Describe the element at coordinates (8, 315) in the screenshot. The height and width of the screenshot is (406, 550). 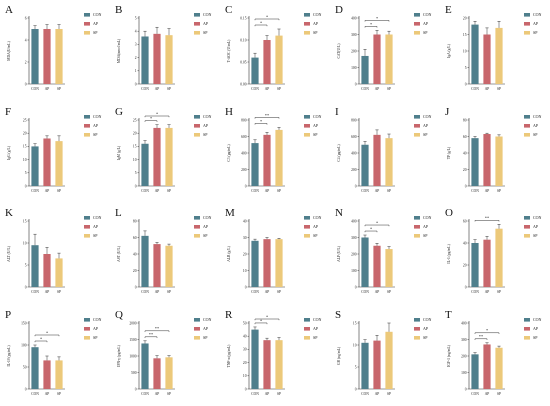
I see `panel-letter: P` at that location.